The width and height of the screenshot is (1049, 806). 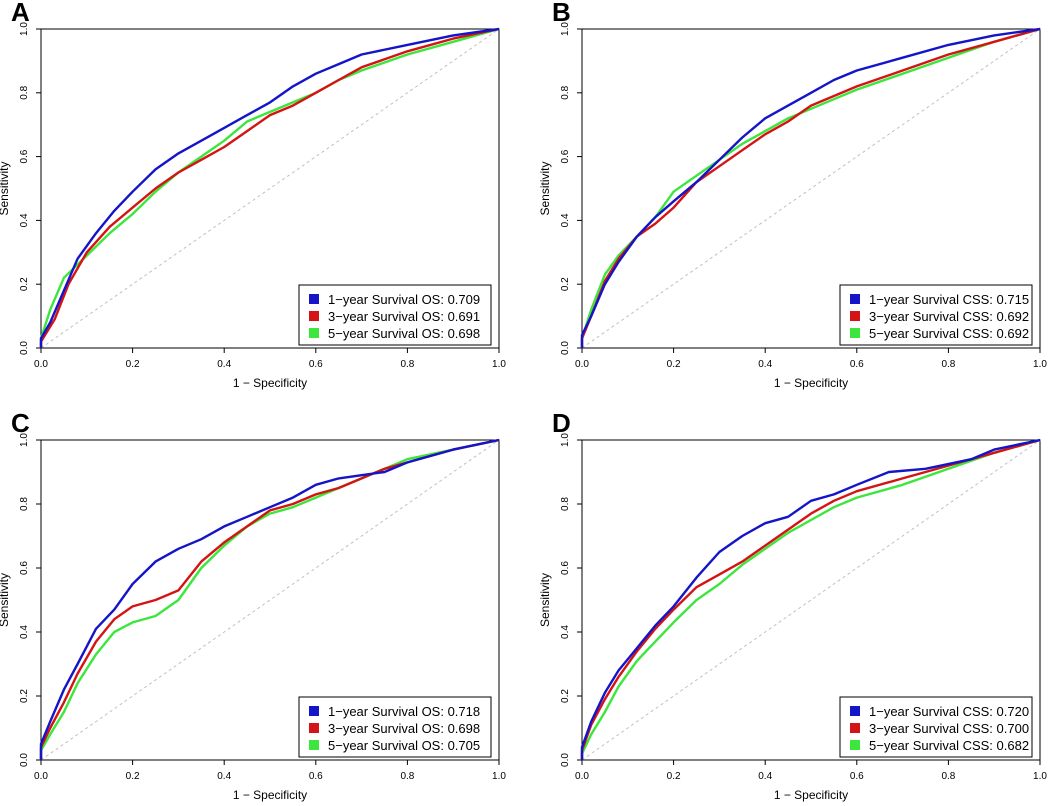 I want to click on panel-letter: B, so click(x=561, y=13).